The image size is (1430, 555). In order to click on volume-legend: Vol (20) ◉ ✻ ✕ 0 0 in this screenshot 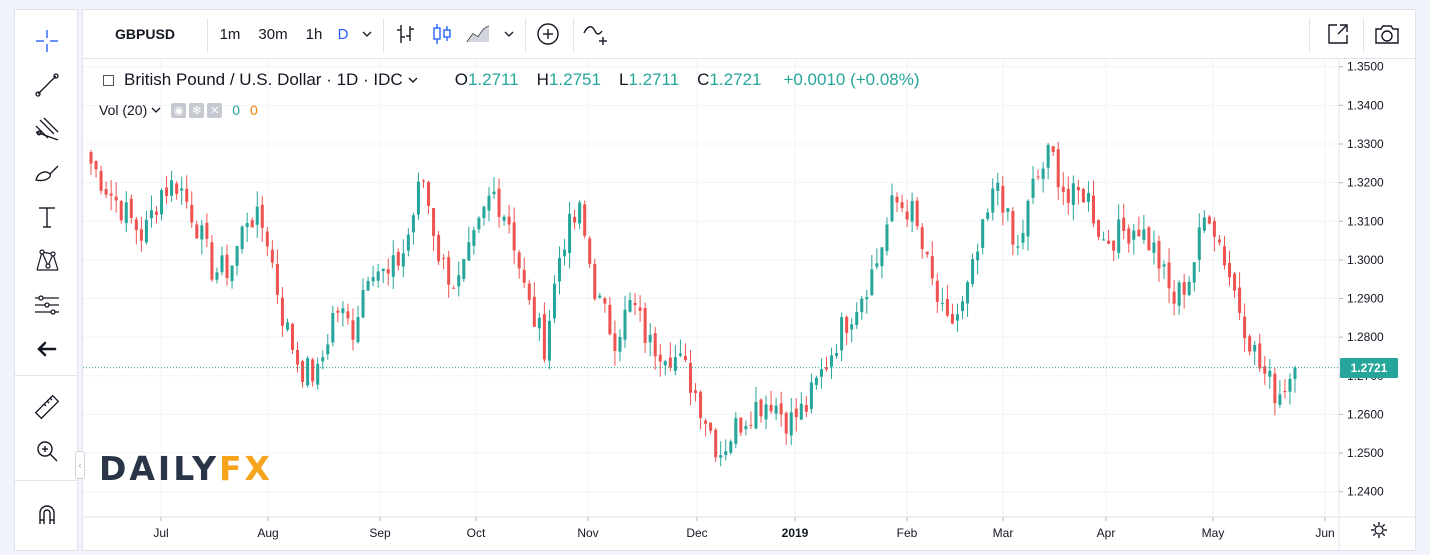, I will do `click(178, 110)`.